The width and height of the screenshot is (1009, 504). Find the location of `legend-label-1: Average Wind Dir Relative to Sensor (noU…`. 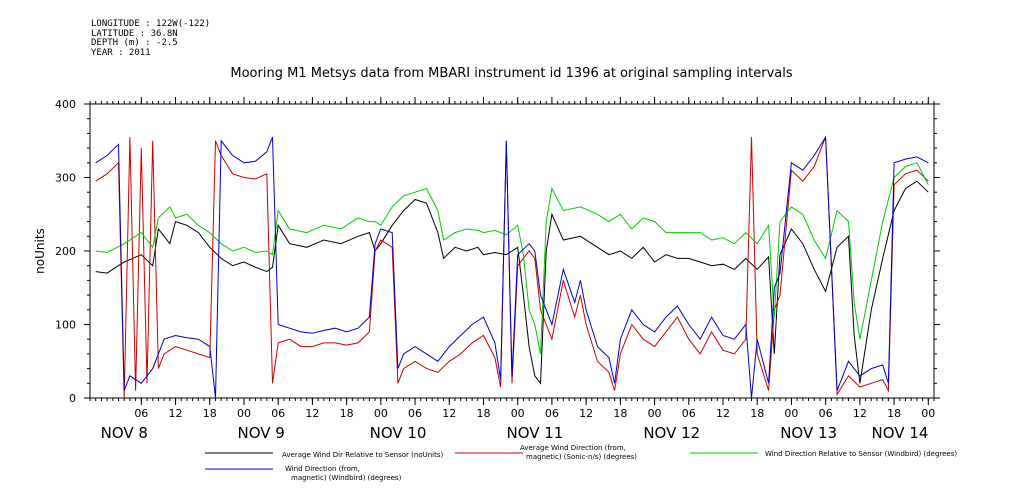

legend-label-1: Average Wind Dir Relative to Sensor (noU… is located at coordinates (362, 455).